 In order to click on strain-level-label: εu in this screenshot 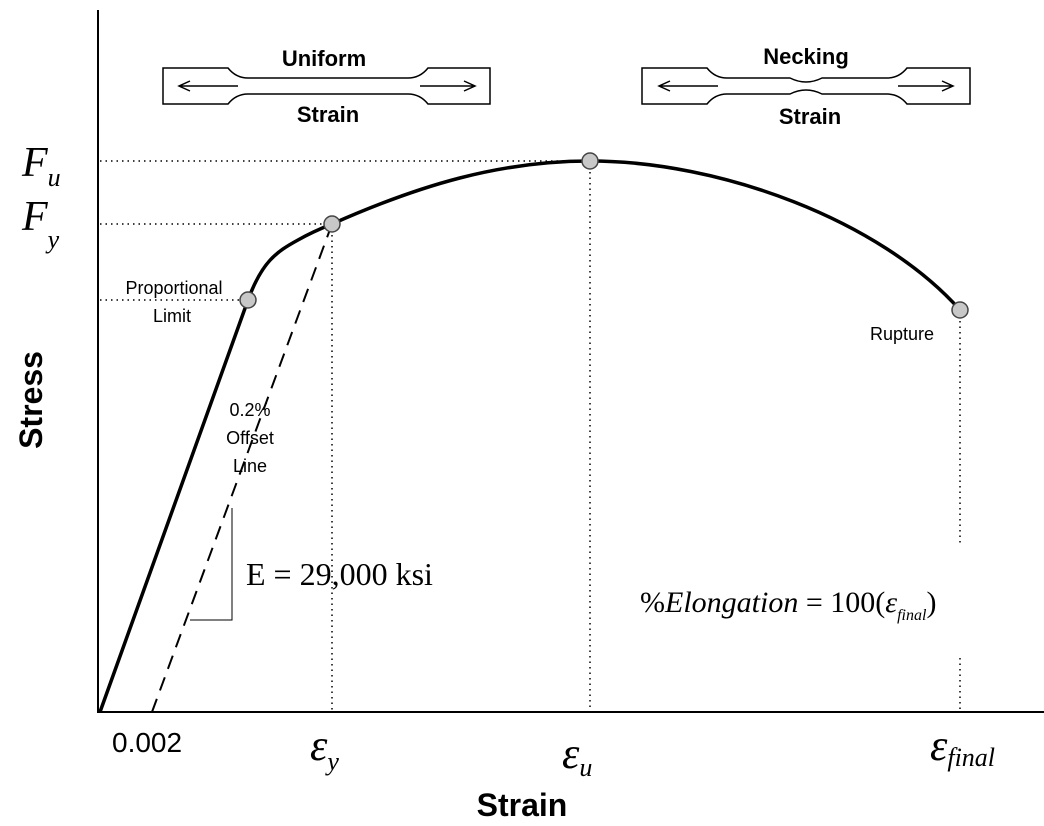, I will do `click(577, 755)`.